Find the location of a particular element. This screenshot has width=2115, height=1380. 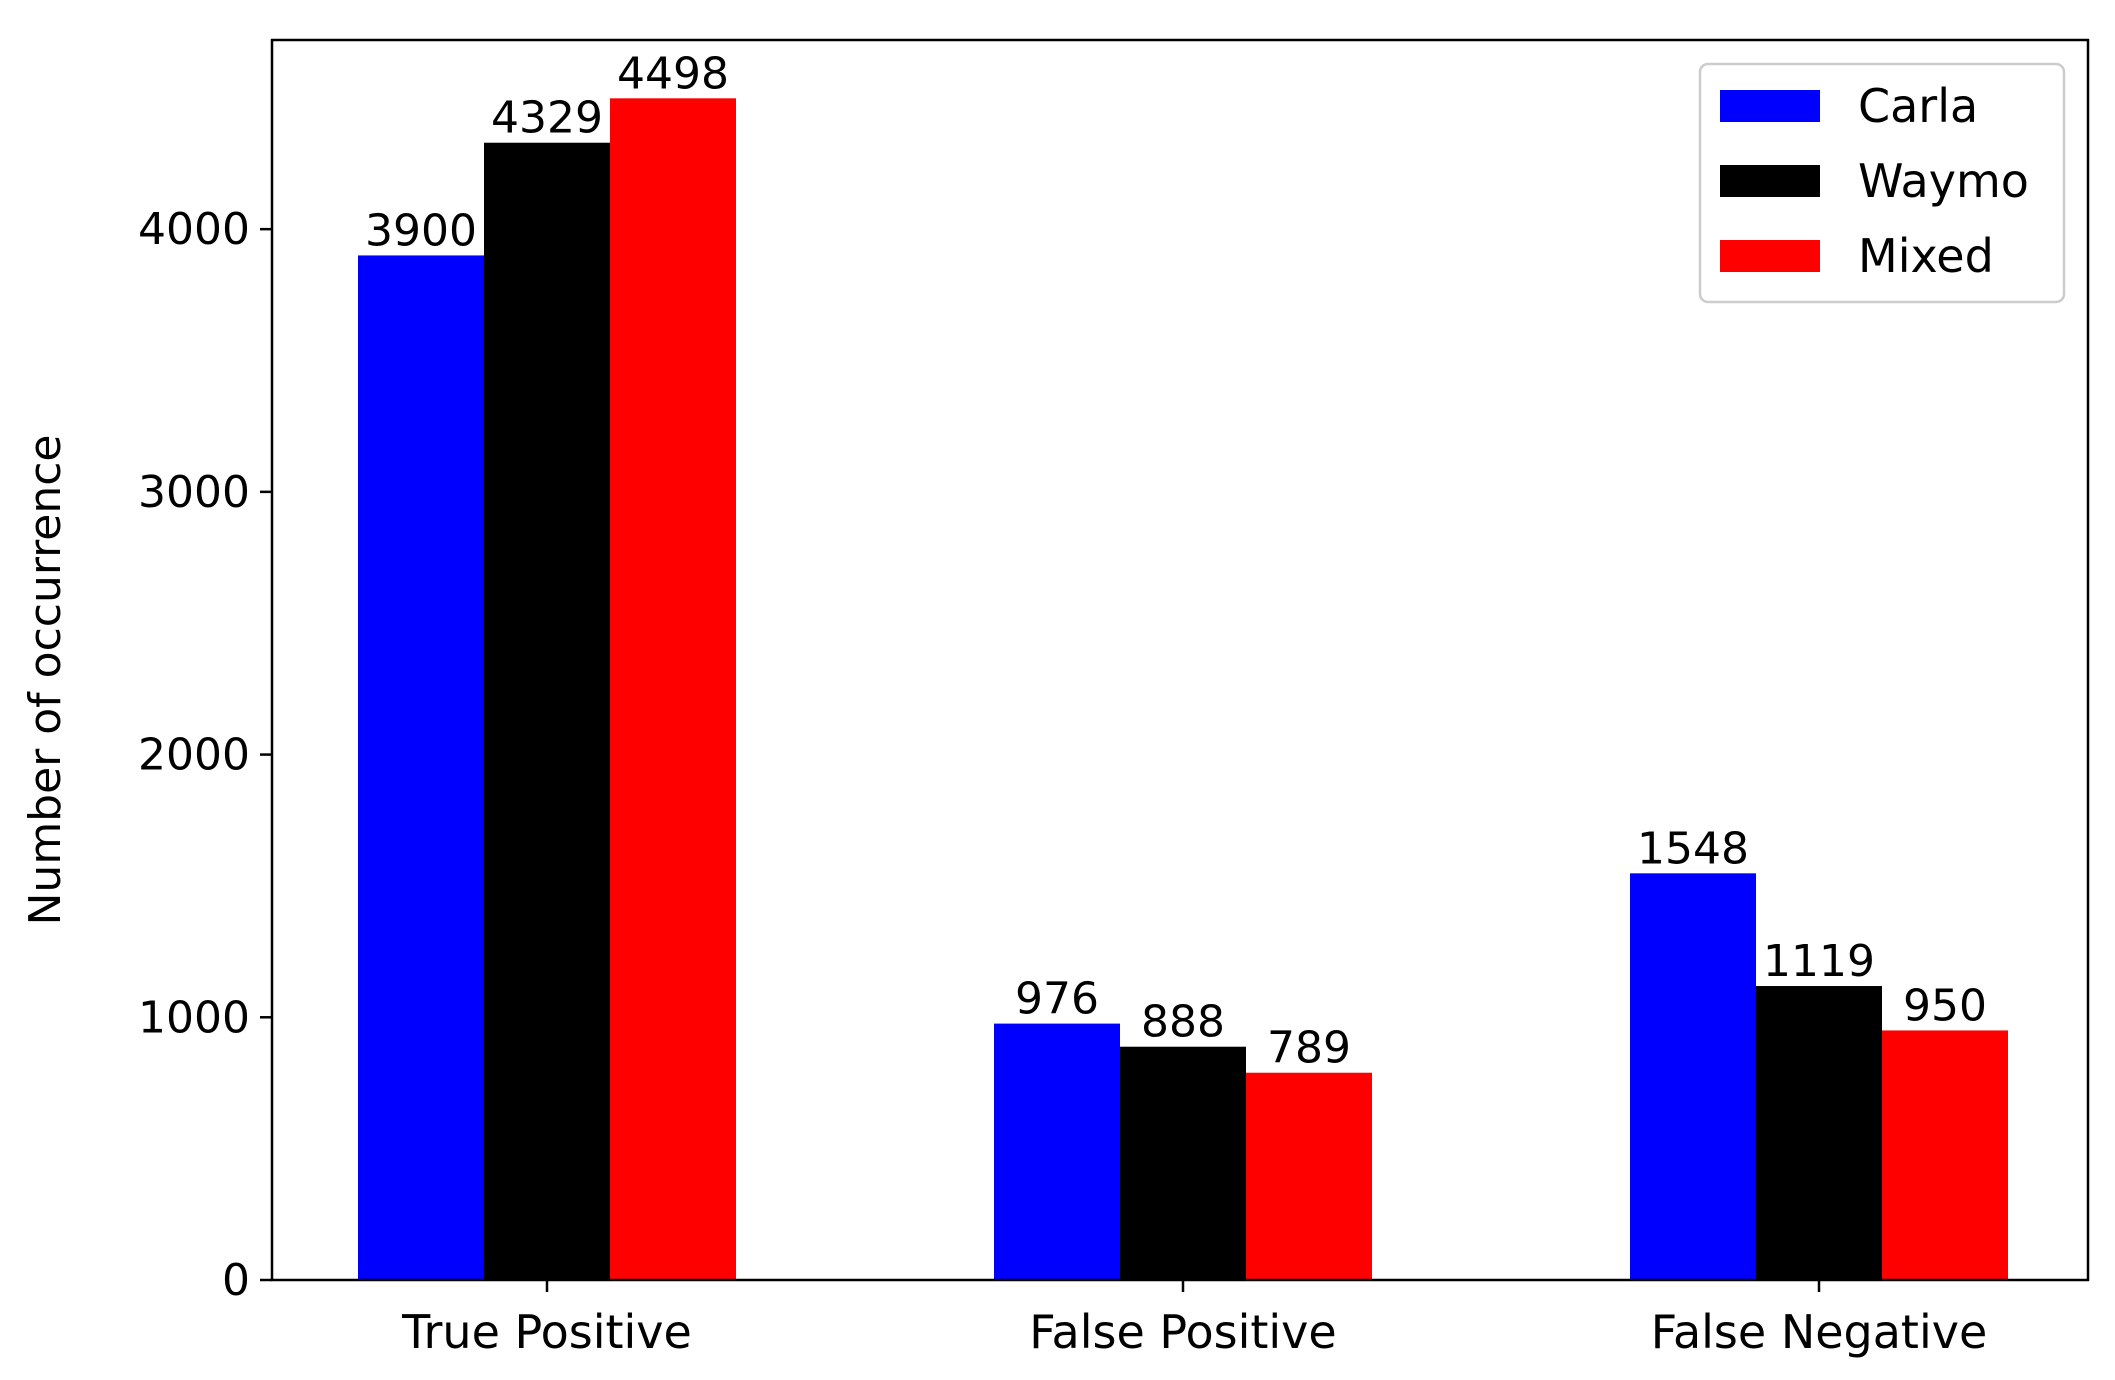

x-tick-label: True Positive is located at coordinates (546, 1332).